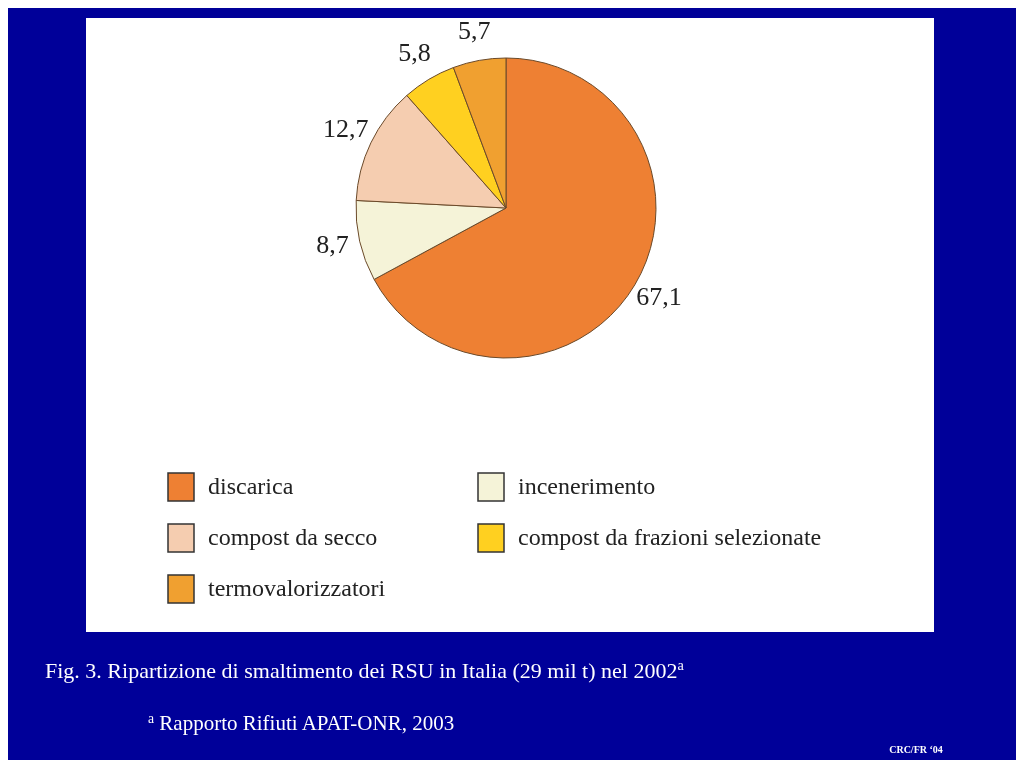 The height and width of the screenshot is (768, 1024). What do you see at coordinates (251, 486) in the screenshot?
I see `legend-label: discarica` at bounding box center [251, 486].